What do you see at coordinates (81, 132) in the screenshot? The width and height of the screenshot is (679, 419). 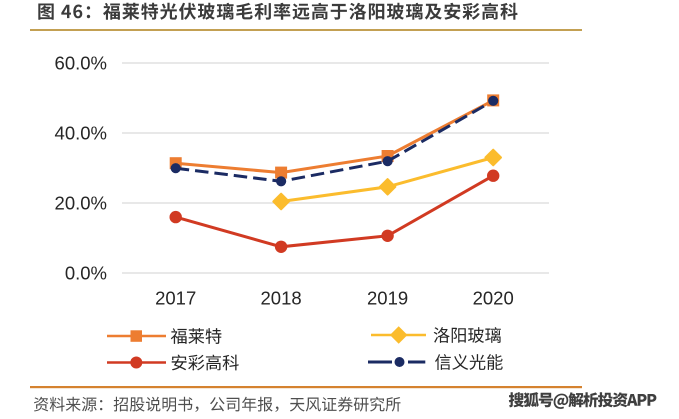 I see `svg-text: 40.0%` at bounding box center [81, 132].